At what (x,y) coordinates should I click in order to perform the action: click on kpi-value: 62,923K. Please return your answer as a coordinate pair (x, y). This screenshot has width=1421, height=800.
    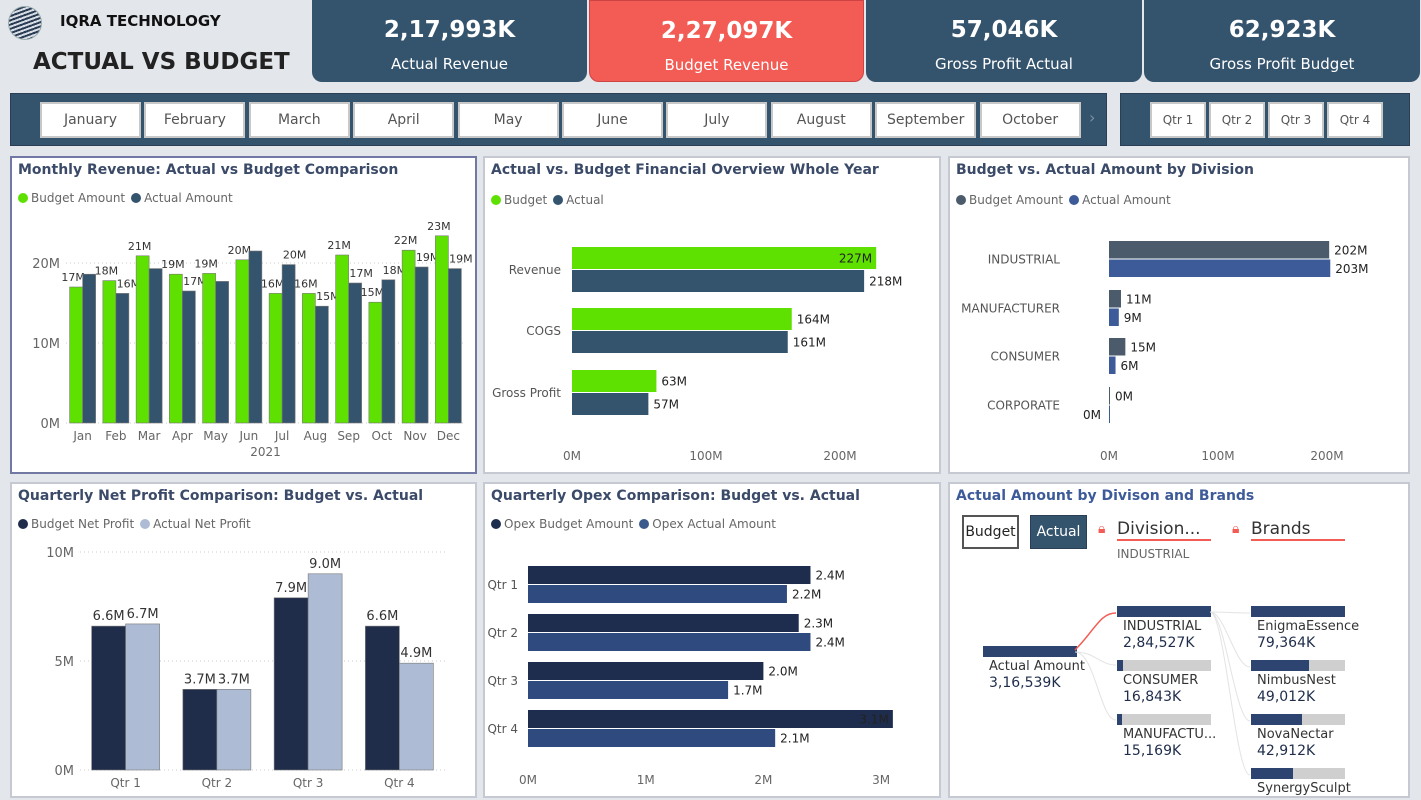
    Looking at the image, I should click on (1282, 30).